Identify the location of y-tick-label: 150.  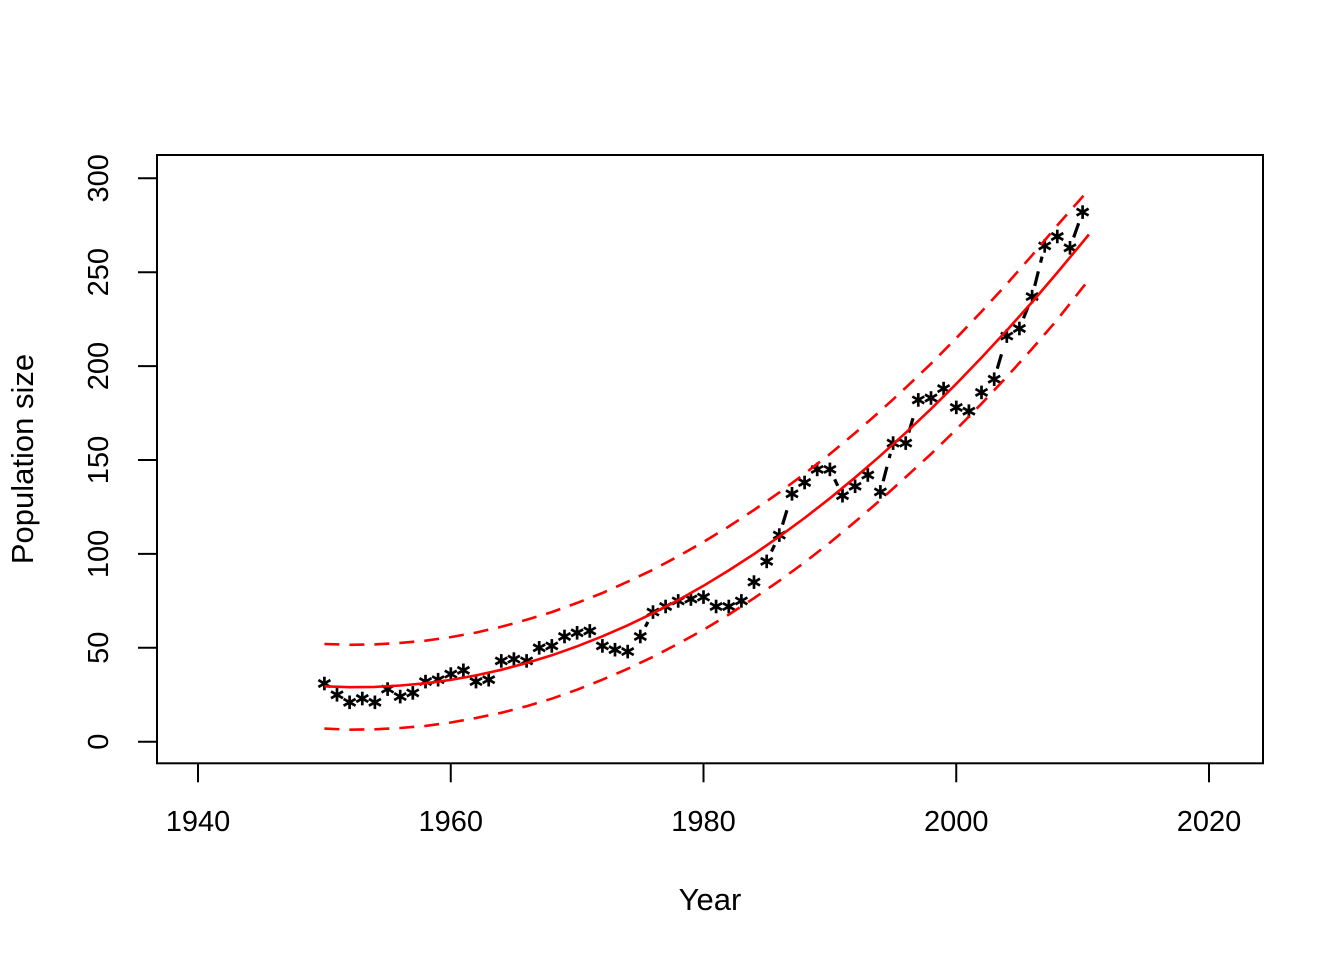
(99, 460).